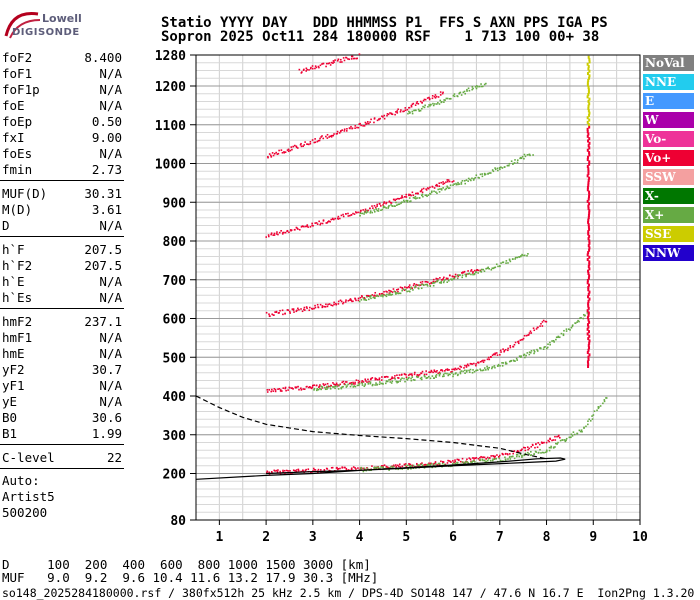 The width and height of the screenshot is (700, 600). I want to click on param-row-hf2: h`F2 207.5, so click(62, 266).